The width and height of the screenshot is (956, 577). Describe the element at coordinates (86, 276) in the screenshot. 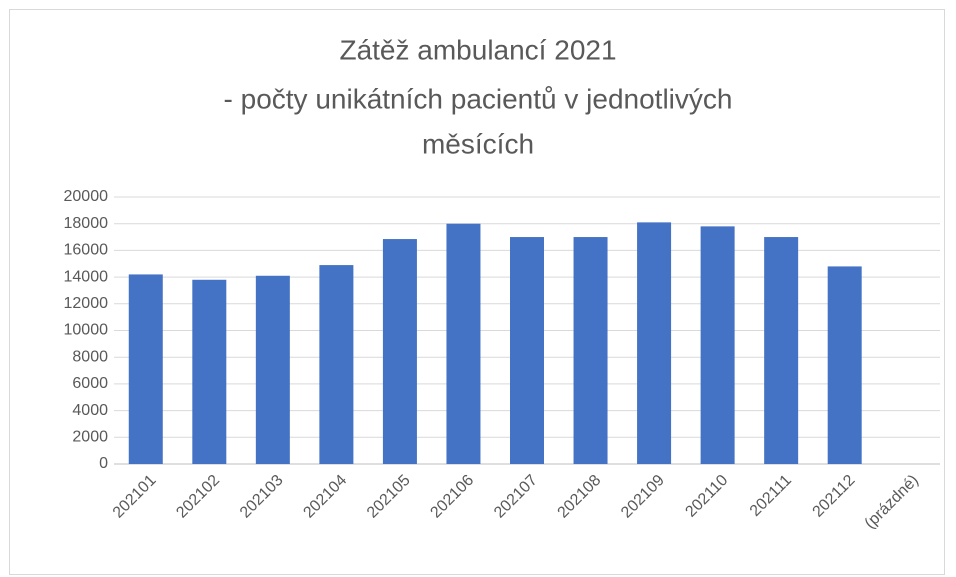

I see `y-tick-label: 14000` at that location.